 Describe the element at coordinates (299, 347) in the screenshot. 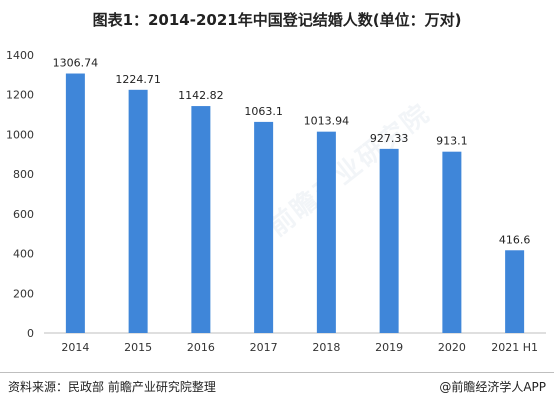

I see `x-axis-ticks: 2014 2015 2016 2017 2018 2019 2020 2021 H1` at that location.